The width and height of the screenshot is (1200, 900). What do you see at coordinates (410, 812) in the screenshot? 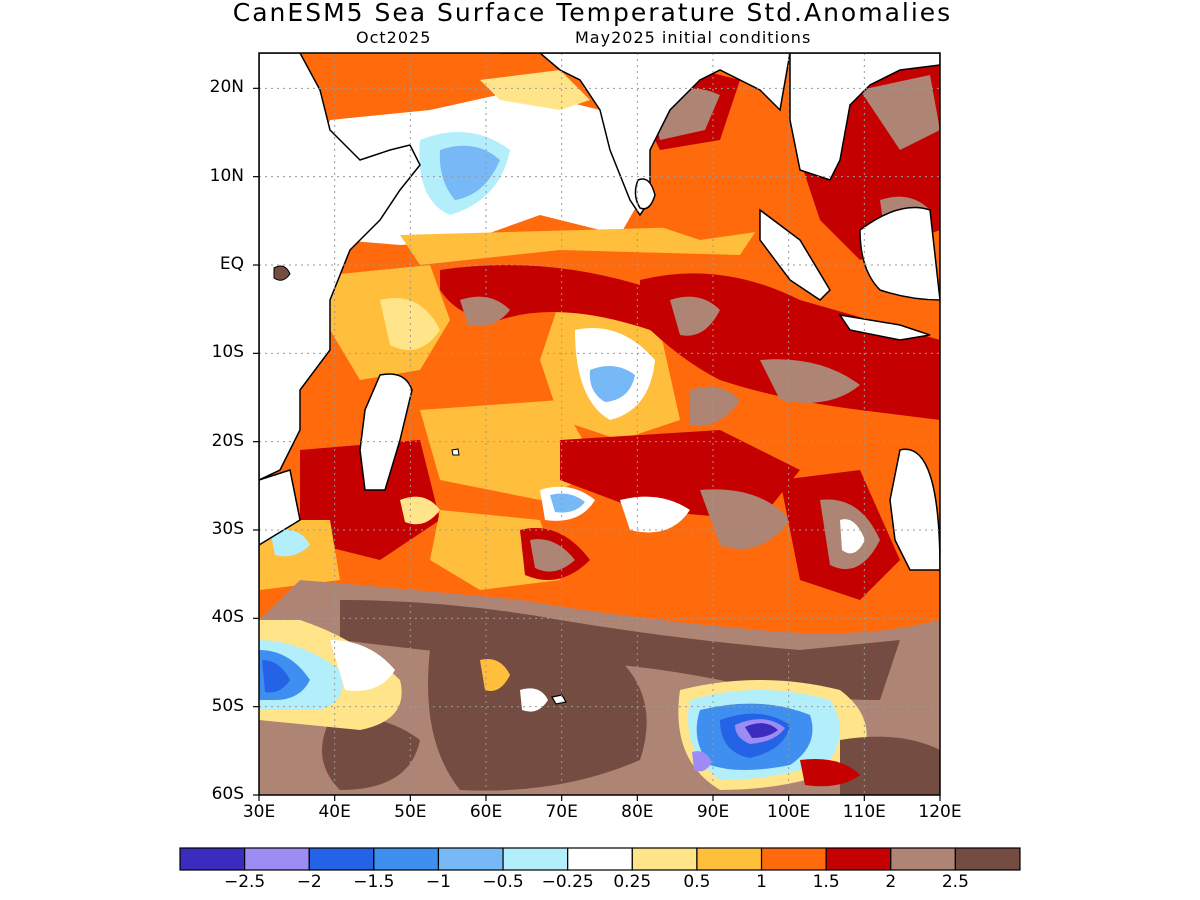
I see `lon-tick-label: 50E` at bounding box center [410, 812].